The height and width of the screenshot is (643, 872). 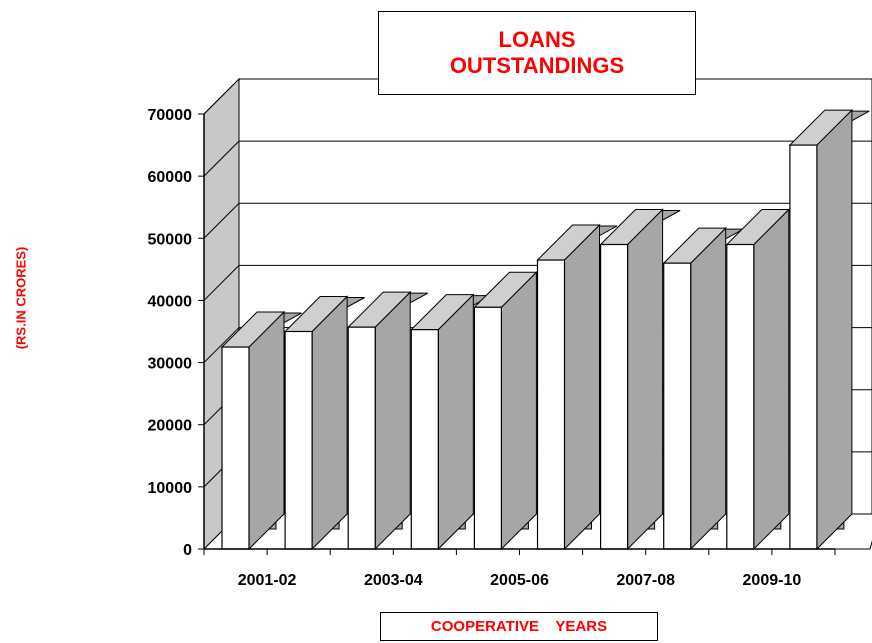 I want to click on y-tick-label: 70000, so click(x=170, y=115).